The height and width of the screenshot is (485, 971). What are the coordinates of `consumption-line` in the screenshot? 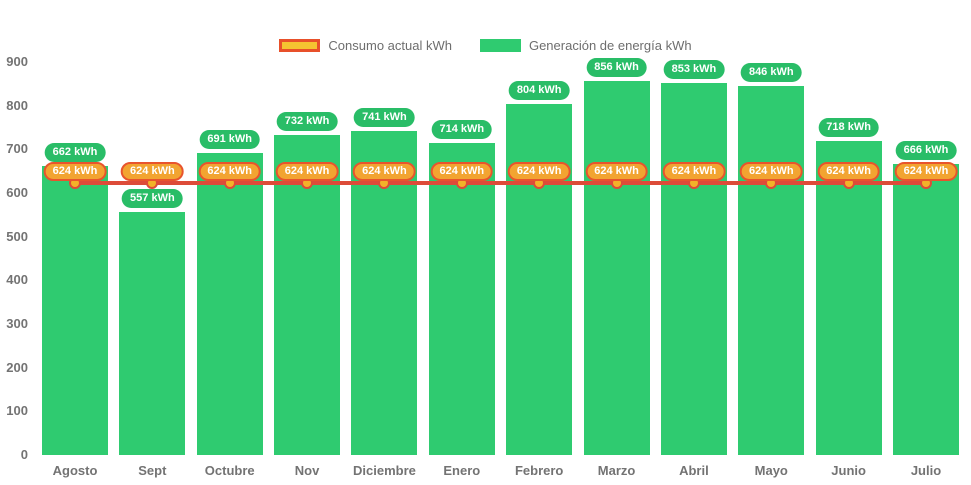 It's located at (500, 182).